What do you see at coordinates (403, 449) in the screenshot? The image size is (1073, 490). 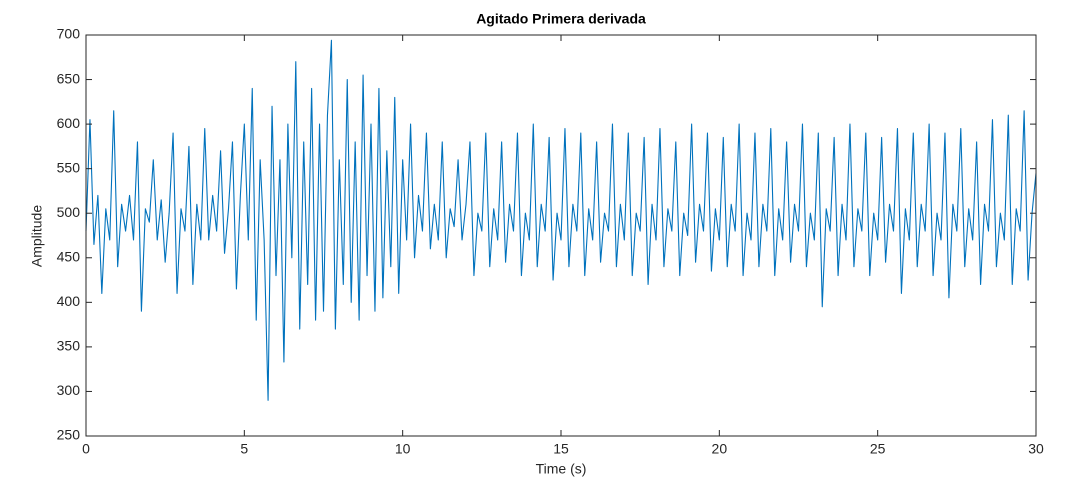 I see `x-tick-label: 10` at bounding box center [403, 449].